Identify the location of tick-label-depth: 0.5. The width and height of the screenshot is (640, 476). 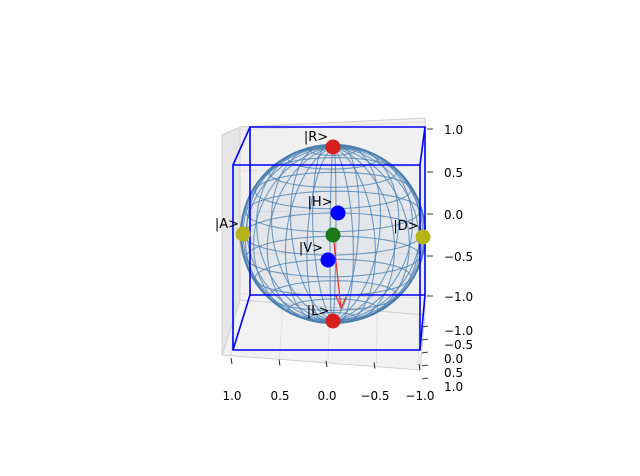
(453, 373).